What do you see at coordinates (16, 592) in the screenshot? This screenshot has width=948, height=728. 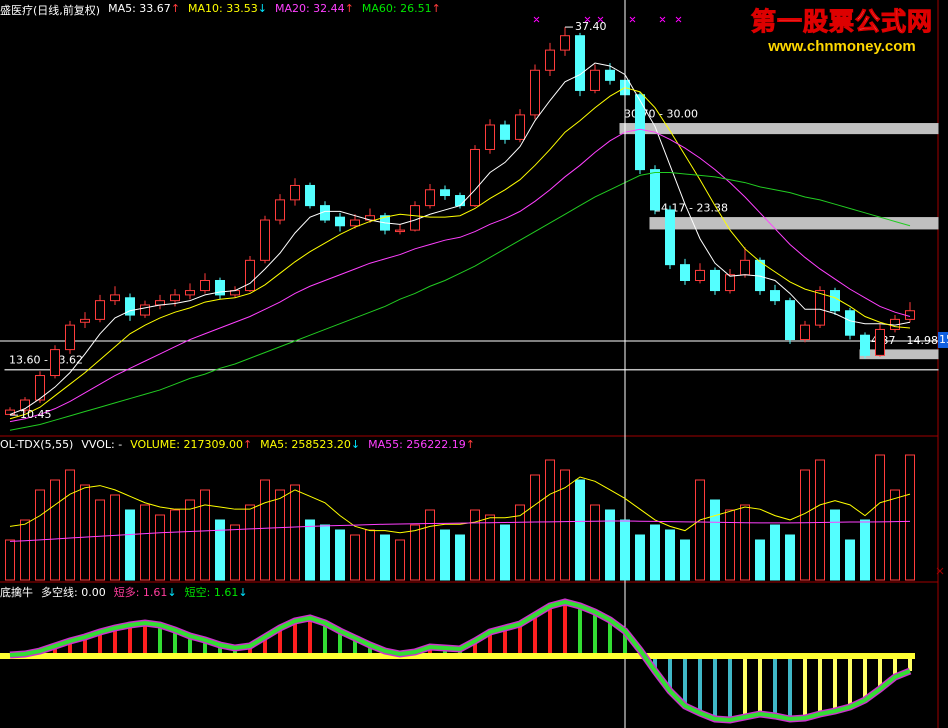 I see `legend-entry: 底擒牛` at bounding box center [16, 592].